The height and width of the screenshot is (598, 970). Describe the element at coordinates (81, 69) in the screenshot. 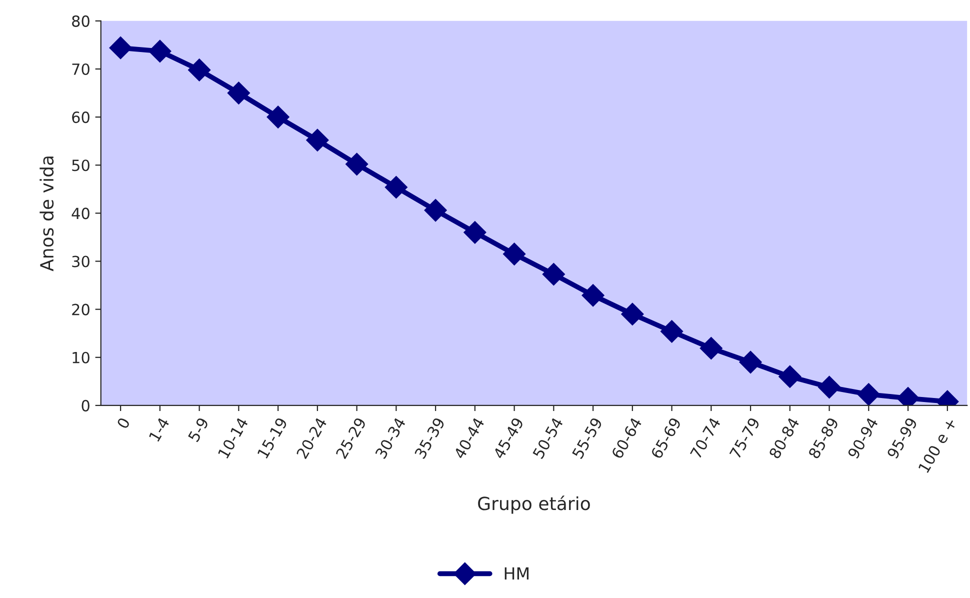

I see `y-tick-label: 70` at that location.